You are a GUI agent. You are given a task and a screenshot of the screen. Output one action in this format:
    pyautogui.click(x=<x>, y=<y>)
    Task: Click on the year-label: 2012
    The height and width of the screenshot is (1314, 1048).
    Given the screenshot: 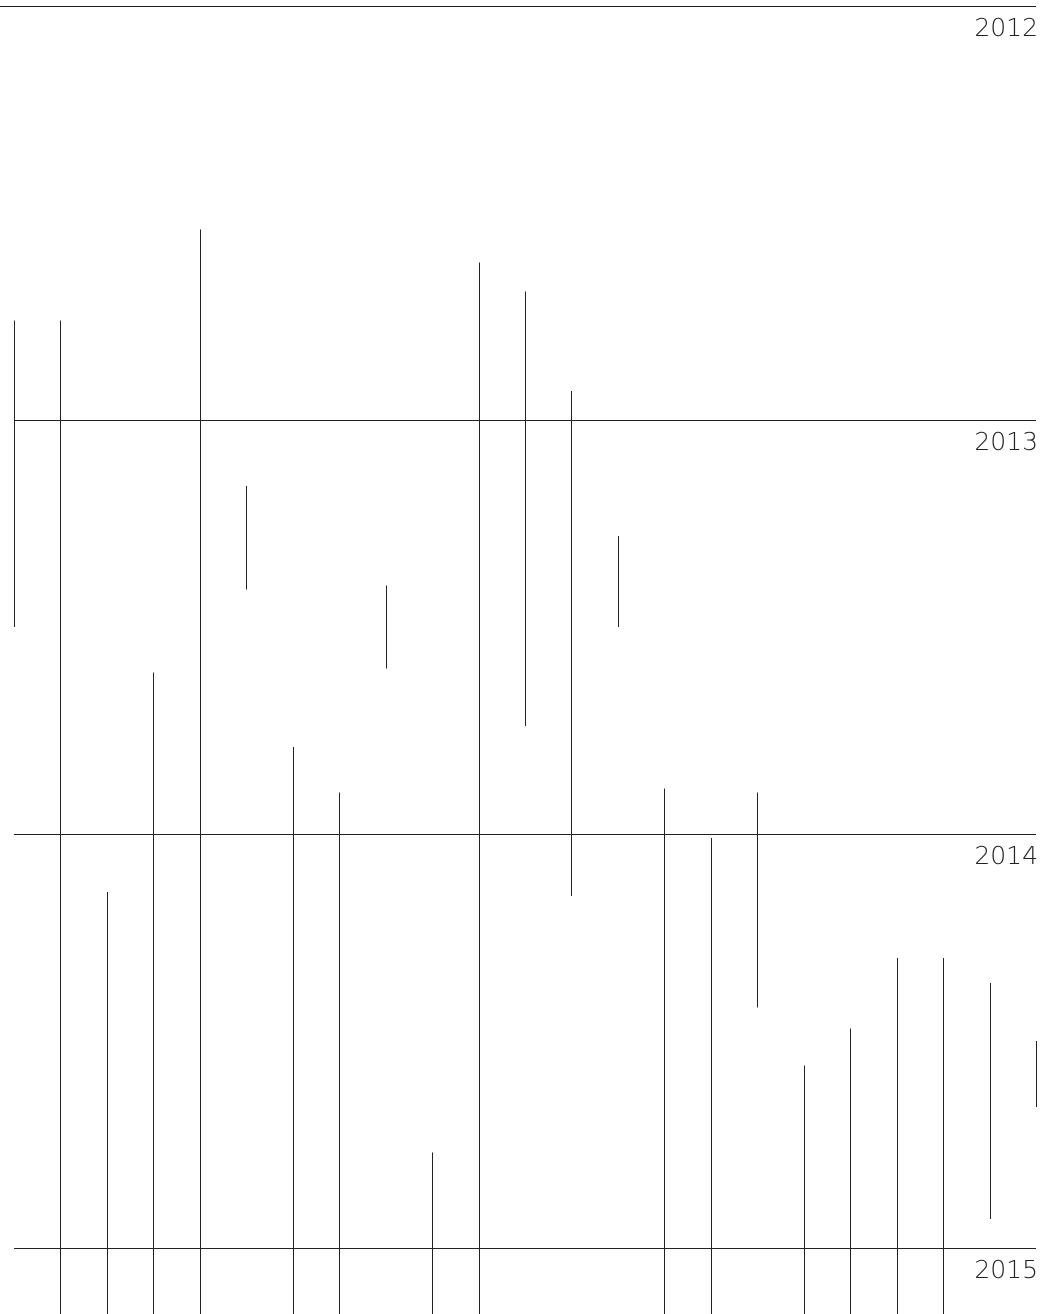 What is the action you would take?
    pyautogui.click(x=1006, y=27)
    